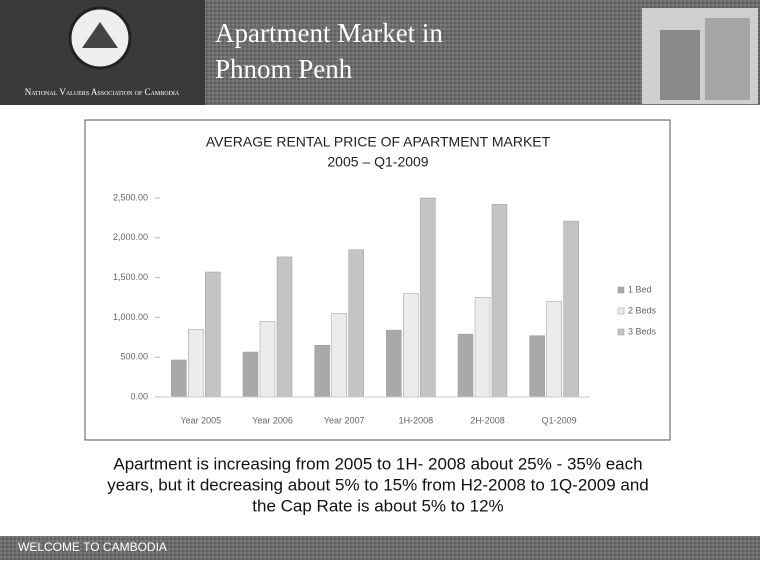 Image resolution: width=760 pixels, height=565 pixels. What do you see at coordinates (416, 420) in the screenshot?
I see `x-tick-label: 1H-2008` at bounding box center [416, 420].